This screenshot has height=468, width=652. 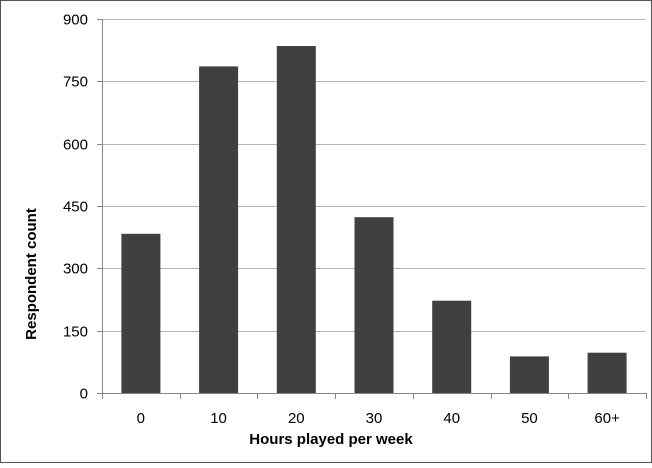 What do you see at coordinates (218, 418) in the screenshot?
I see `x-tick-label: 10` at bounding box center [218, 418].